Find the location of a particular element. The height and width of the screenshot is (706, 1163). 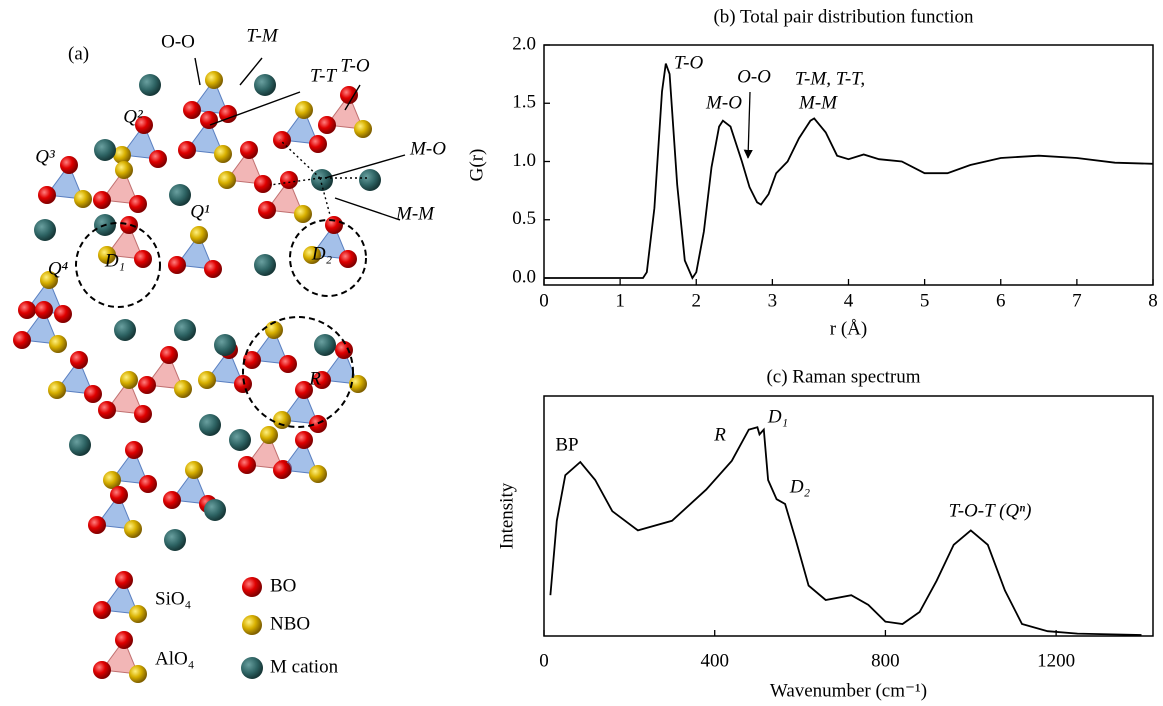

x-tick-label: 7 is located at coordinates (1077, 300).